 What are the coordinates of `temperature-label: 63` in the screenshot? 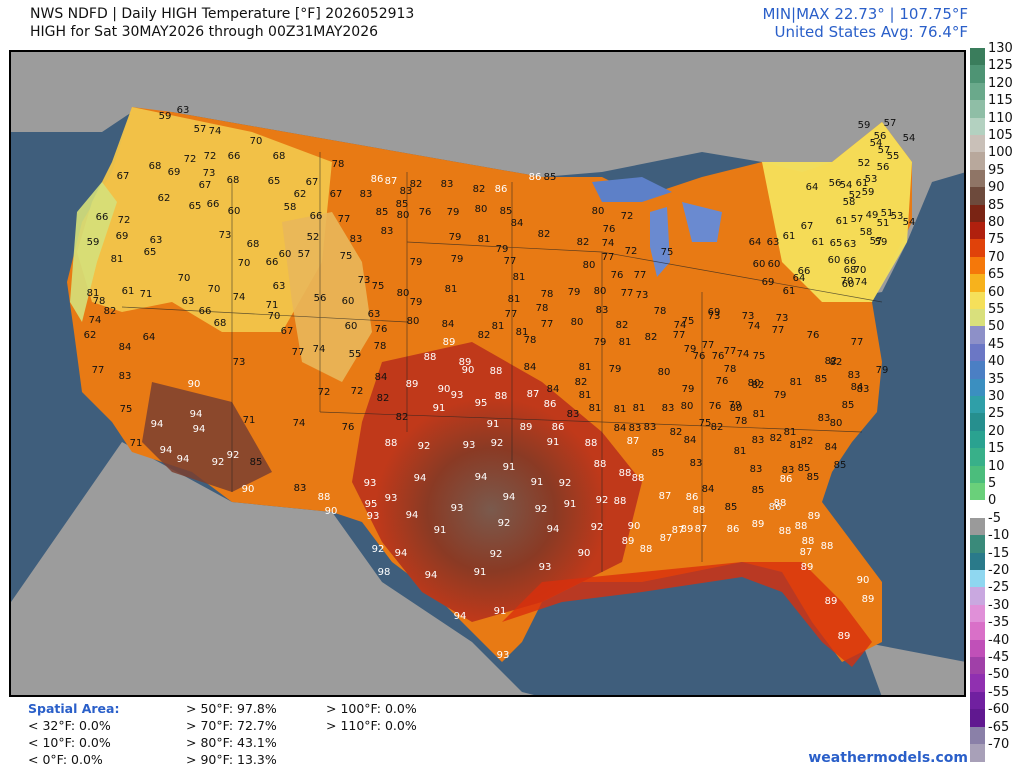 It's located at (850, 244).